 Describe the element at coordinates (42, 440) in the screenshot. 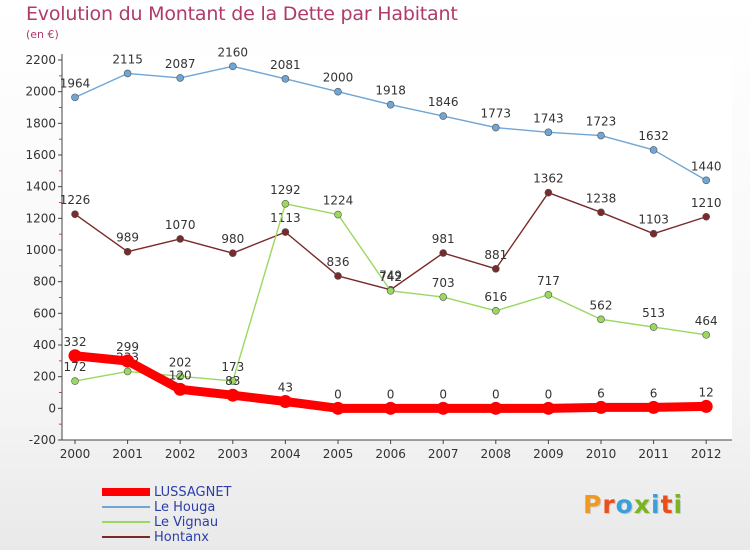

I see `y-tick-label: -200` at that location.